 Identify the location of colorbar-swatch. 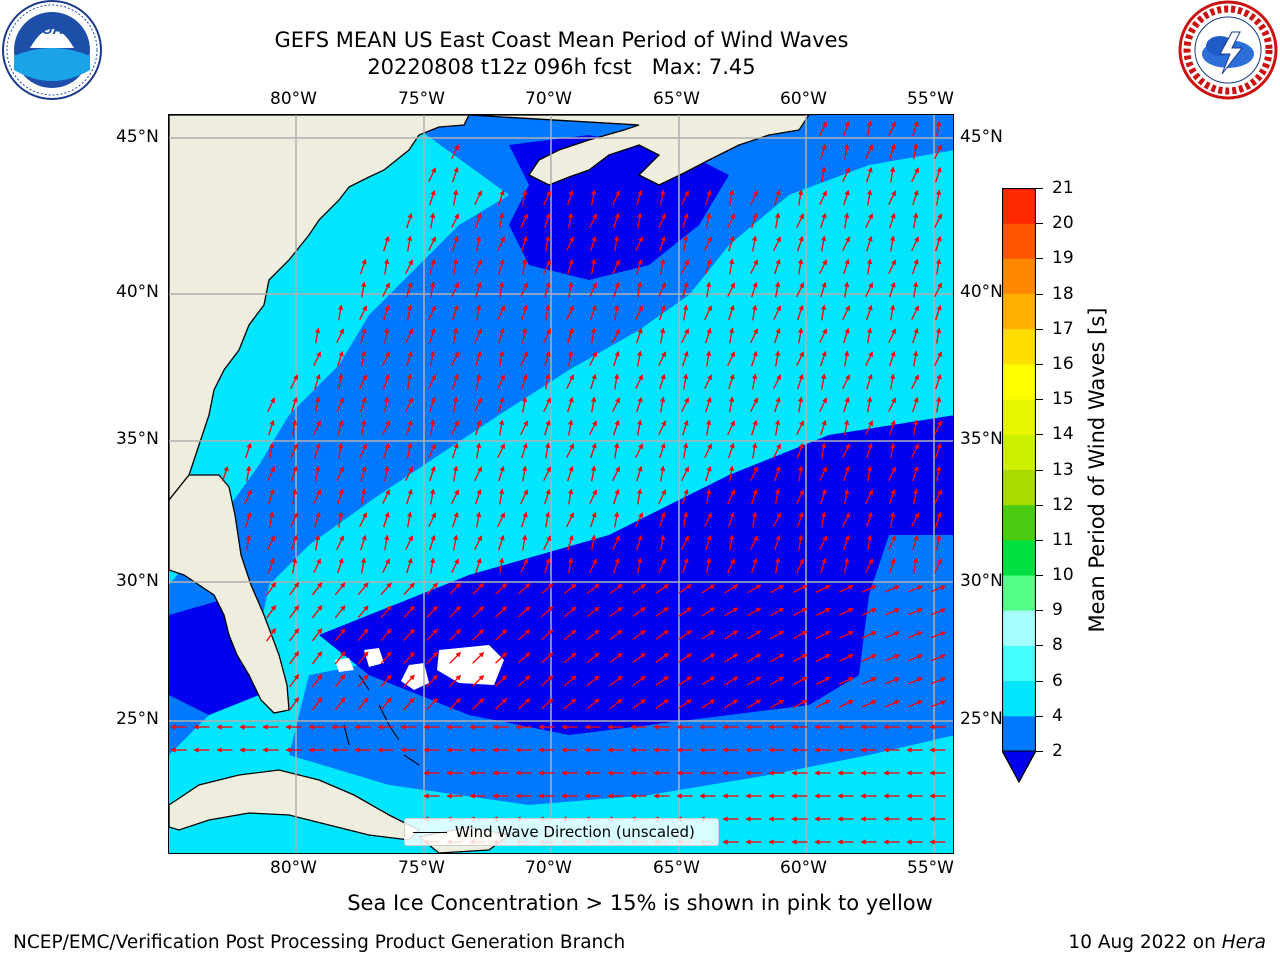
(1019, 241).